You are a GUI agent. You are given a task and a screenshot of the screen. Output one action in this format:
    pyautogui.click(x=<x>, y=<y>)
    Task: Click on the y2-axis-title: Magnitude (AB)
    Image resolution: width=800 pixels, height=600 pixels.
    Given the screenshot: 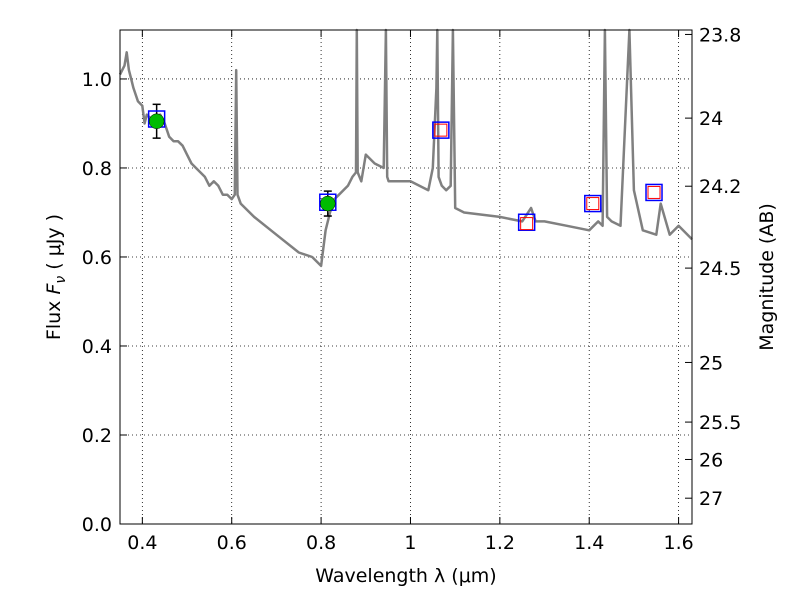 What is the action you would take?
    pyautogui.click(x=767, y=277)
    